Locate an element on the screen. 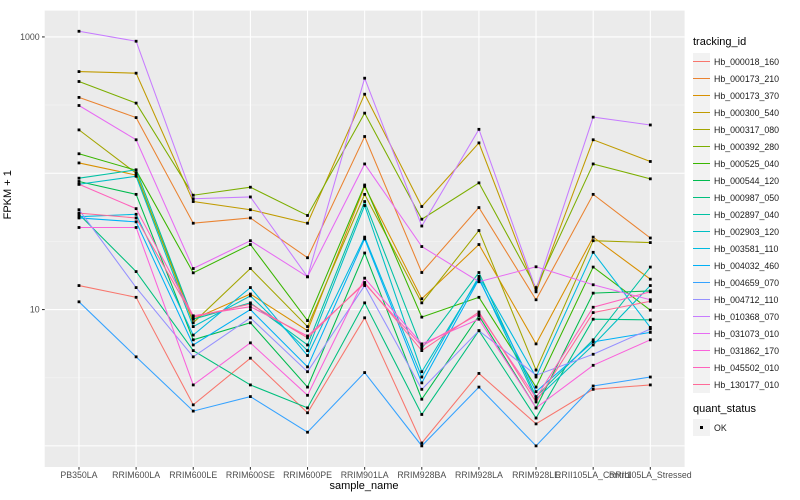 This screenshot has width=800, height=500. legend-item-Hb_000987_050: Hb_000987_050 is located at coordinates (746, 197).